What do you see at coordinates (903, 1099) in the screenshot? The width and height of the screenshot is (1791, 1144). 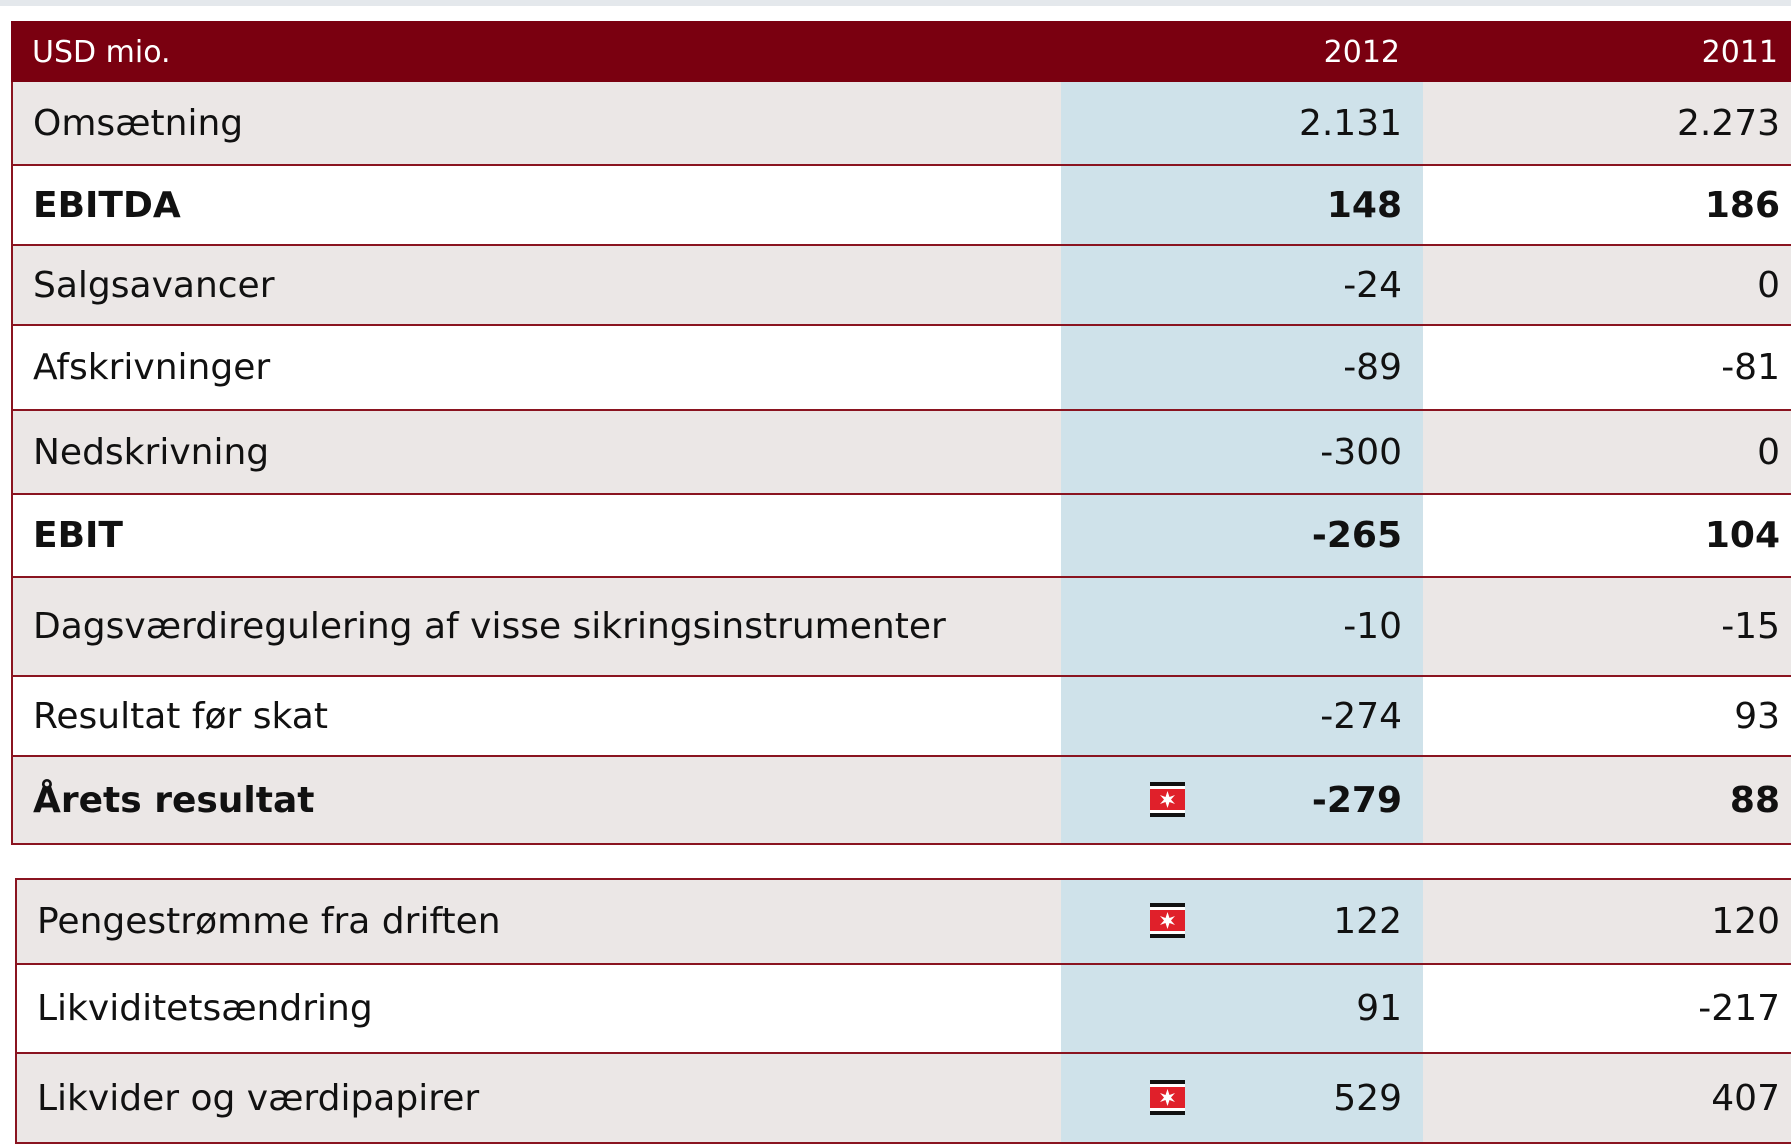 I see `table-row: Likvider og værdipapirer 529 407` at bounding box center [903, 1099].